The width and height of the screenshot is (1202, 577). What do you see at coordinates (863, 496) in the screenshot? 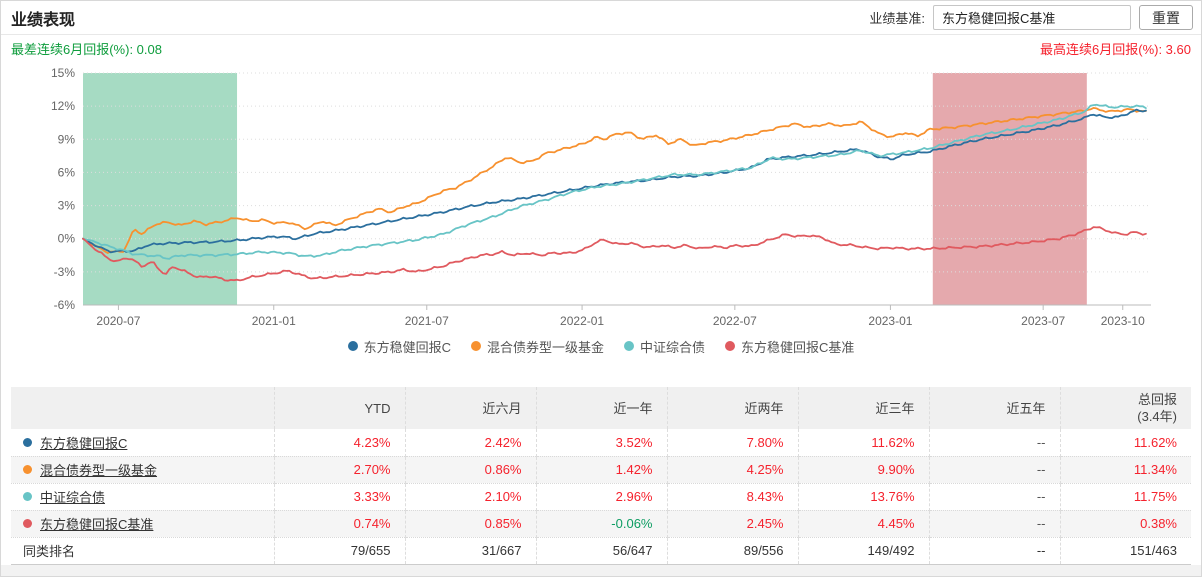
I see `table-cell-value: 13.76%` at bounding box center [863, 496].